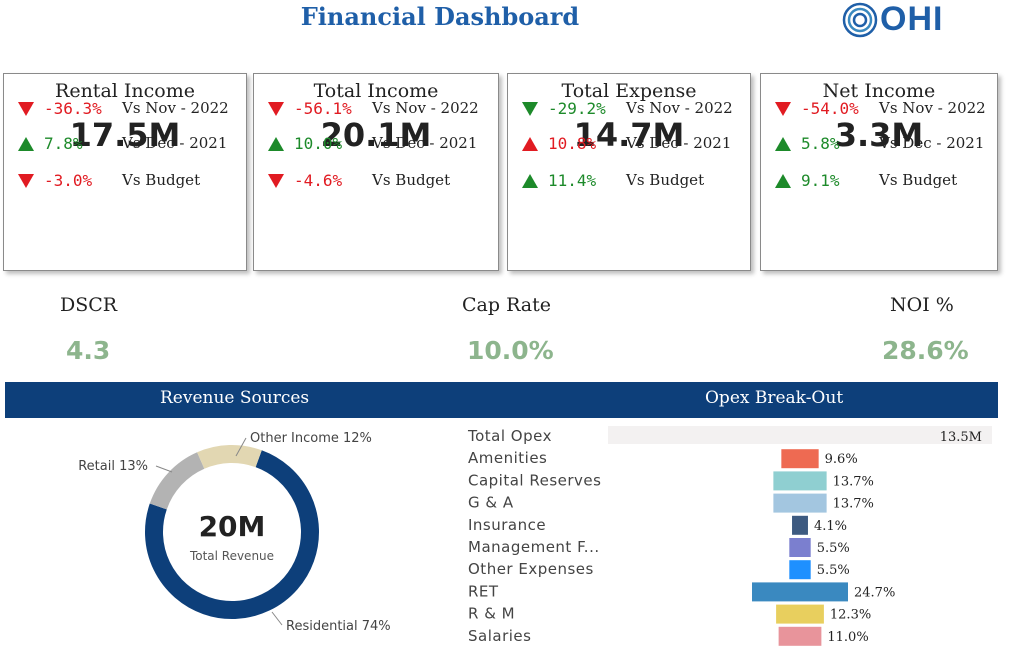 This screenshot has height=651, width=1024. What do you see at coordinates (125, 91) in the screenshot?
I see `kpi-label: Rental Income` at bounding box center [125, 91].